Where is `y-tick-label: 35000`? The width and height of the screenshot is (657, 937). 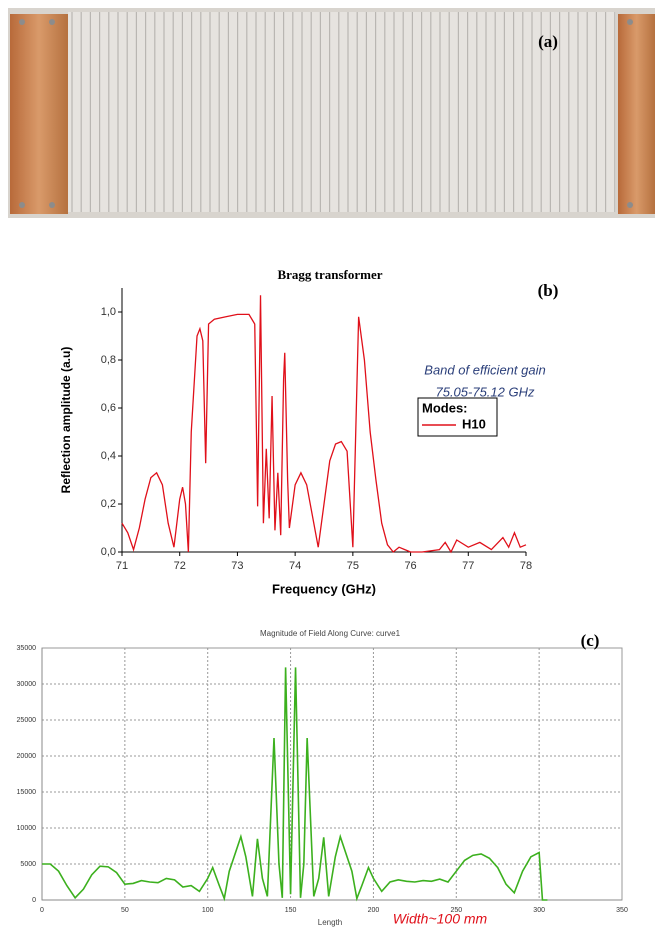 y-tick-label: 35000 is located at coordinates (27, 648).